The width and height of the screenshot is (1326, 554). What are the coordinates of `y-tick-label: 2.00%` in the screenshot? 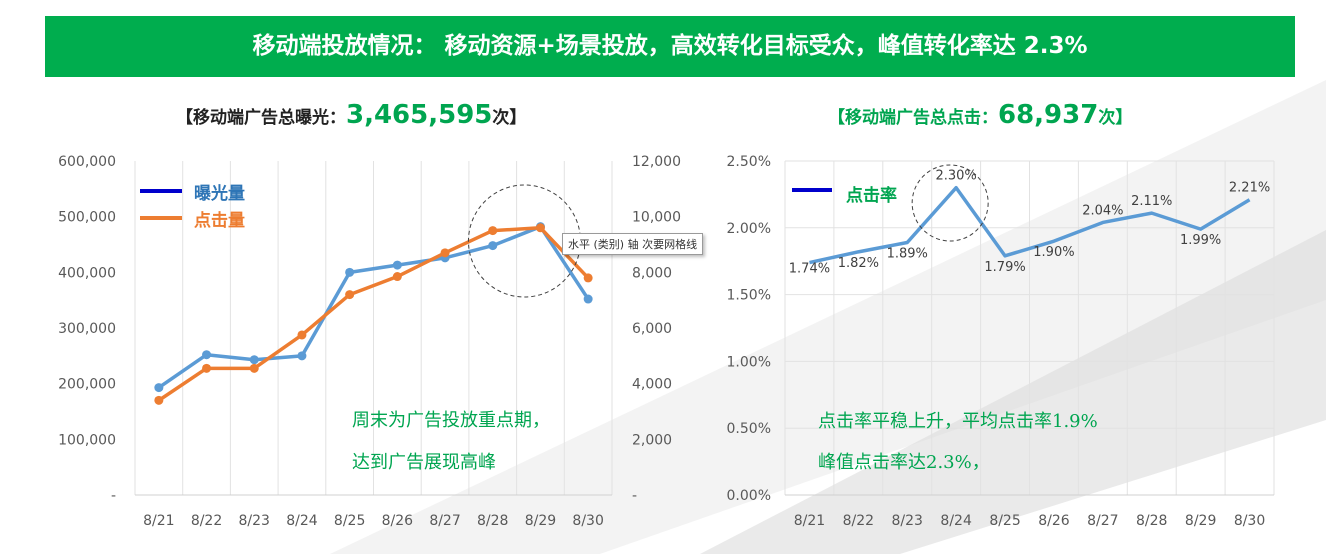 It's located at (749, 229).